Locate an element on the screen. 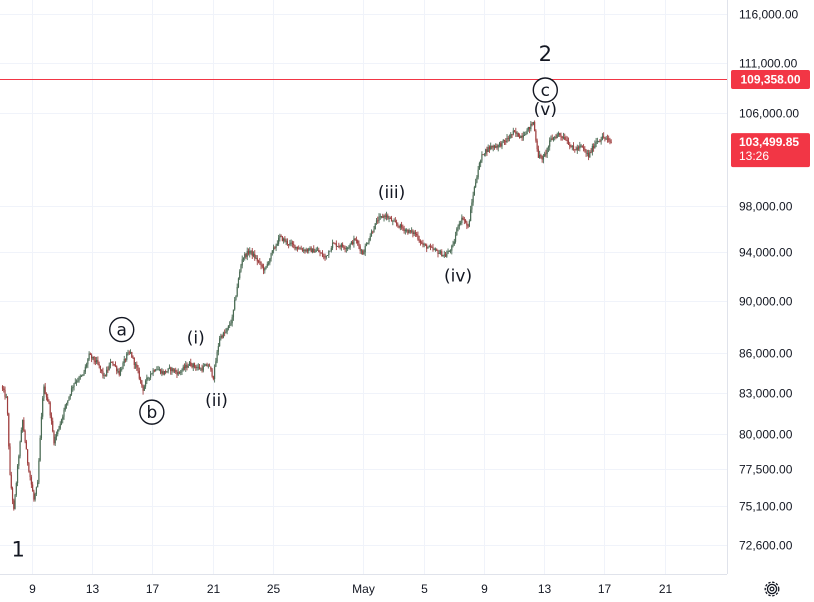 The width and height of the screenshot is (814, 602). gear-icon is located at coordinates (772, 589).